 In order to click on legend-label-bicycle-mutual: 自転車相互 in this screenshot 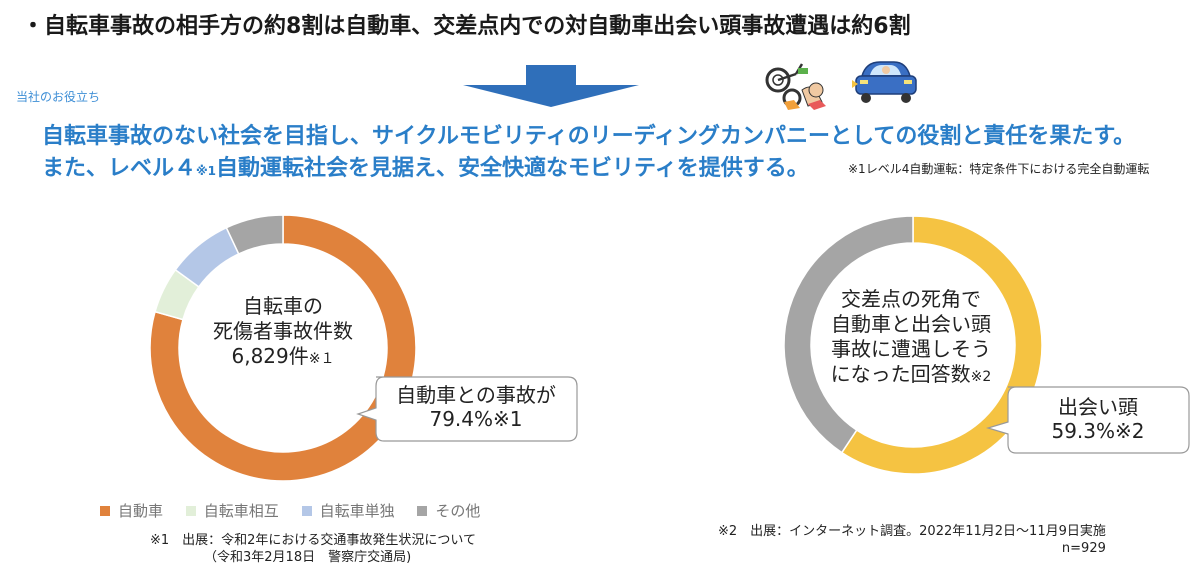, I will do `click(241, 511)`.